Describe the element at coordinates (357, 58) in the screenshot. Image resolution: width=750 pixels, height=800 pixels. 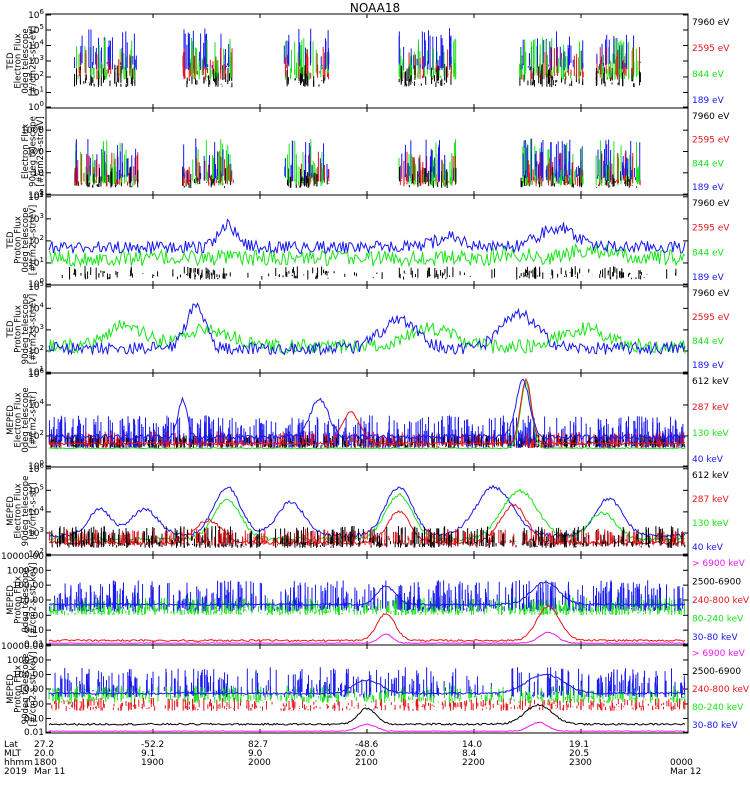
I see `panel-1-data` at that location.